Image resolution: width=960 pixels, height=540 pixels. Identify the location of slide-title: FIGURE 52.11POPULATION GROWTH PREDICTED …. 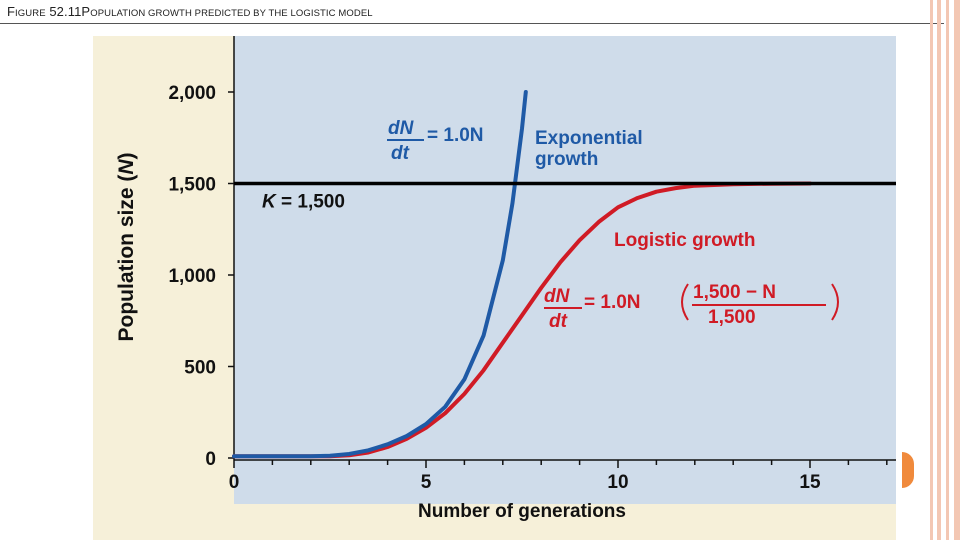
(190, 11).